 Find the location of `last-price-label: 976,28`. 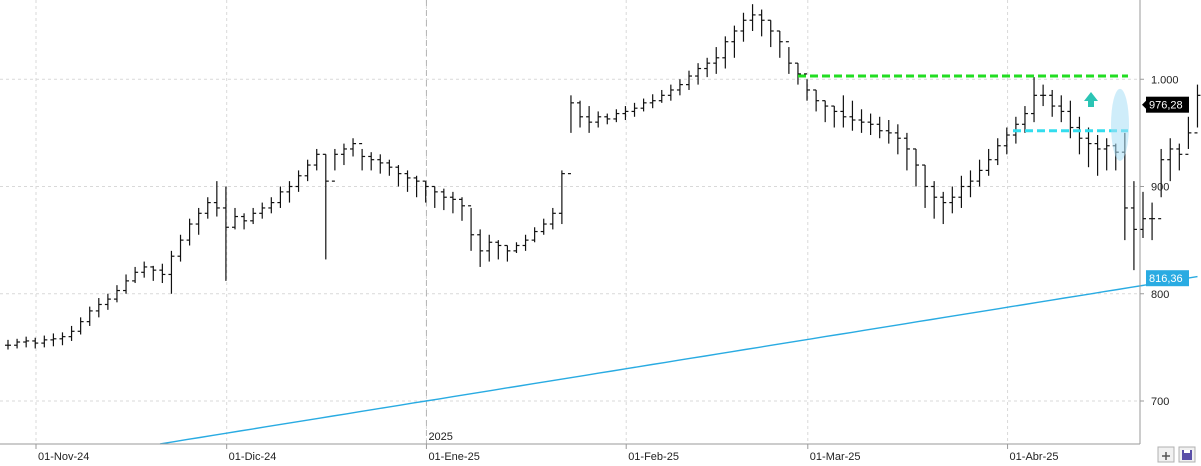

last-price-label: 976,28 is located at coordinates (1165, 104).